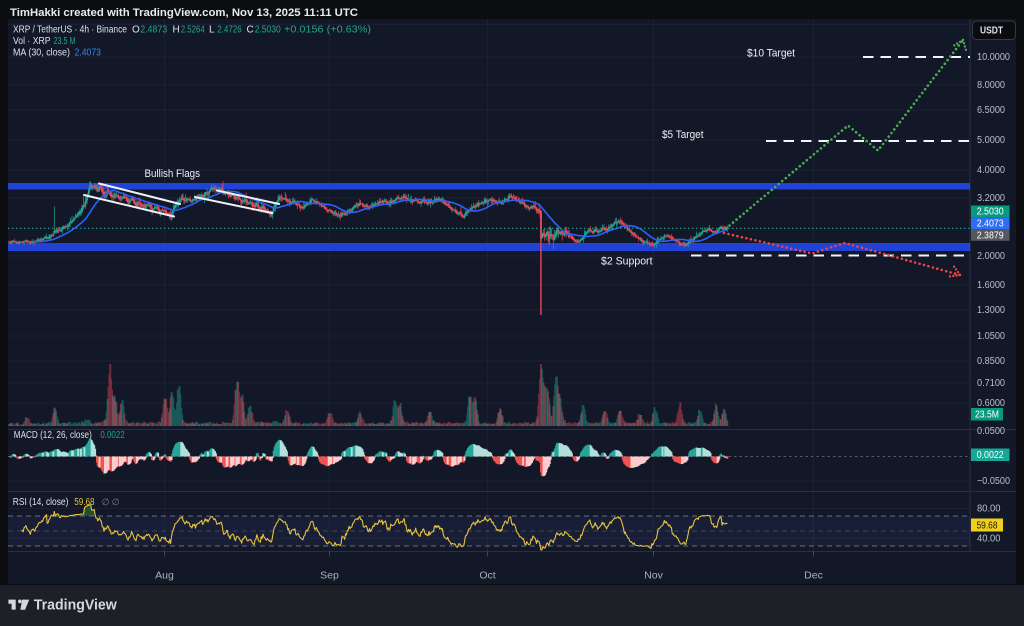  Describe the element at coordinates (229, 30) in the screenshot. I see `svg-text: 2.4726` at that location.